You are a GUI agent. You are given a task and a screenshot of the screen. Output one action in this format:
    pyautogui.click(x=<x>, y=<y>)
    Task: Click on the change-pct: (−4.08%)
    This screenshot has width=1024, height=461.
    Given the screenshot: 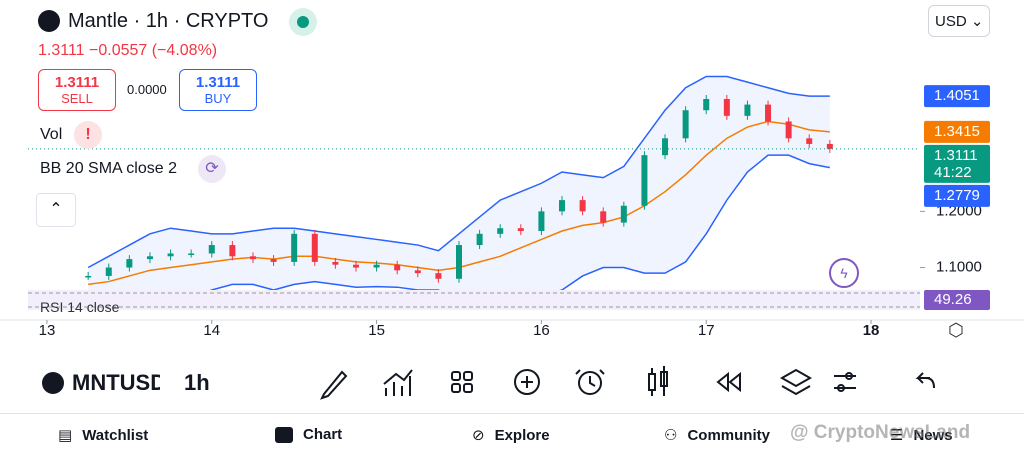 What is the action you would take?
    pyautogui.click(x=184, y=50)
    